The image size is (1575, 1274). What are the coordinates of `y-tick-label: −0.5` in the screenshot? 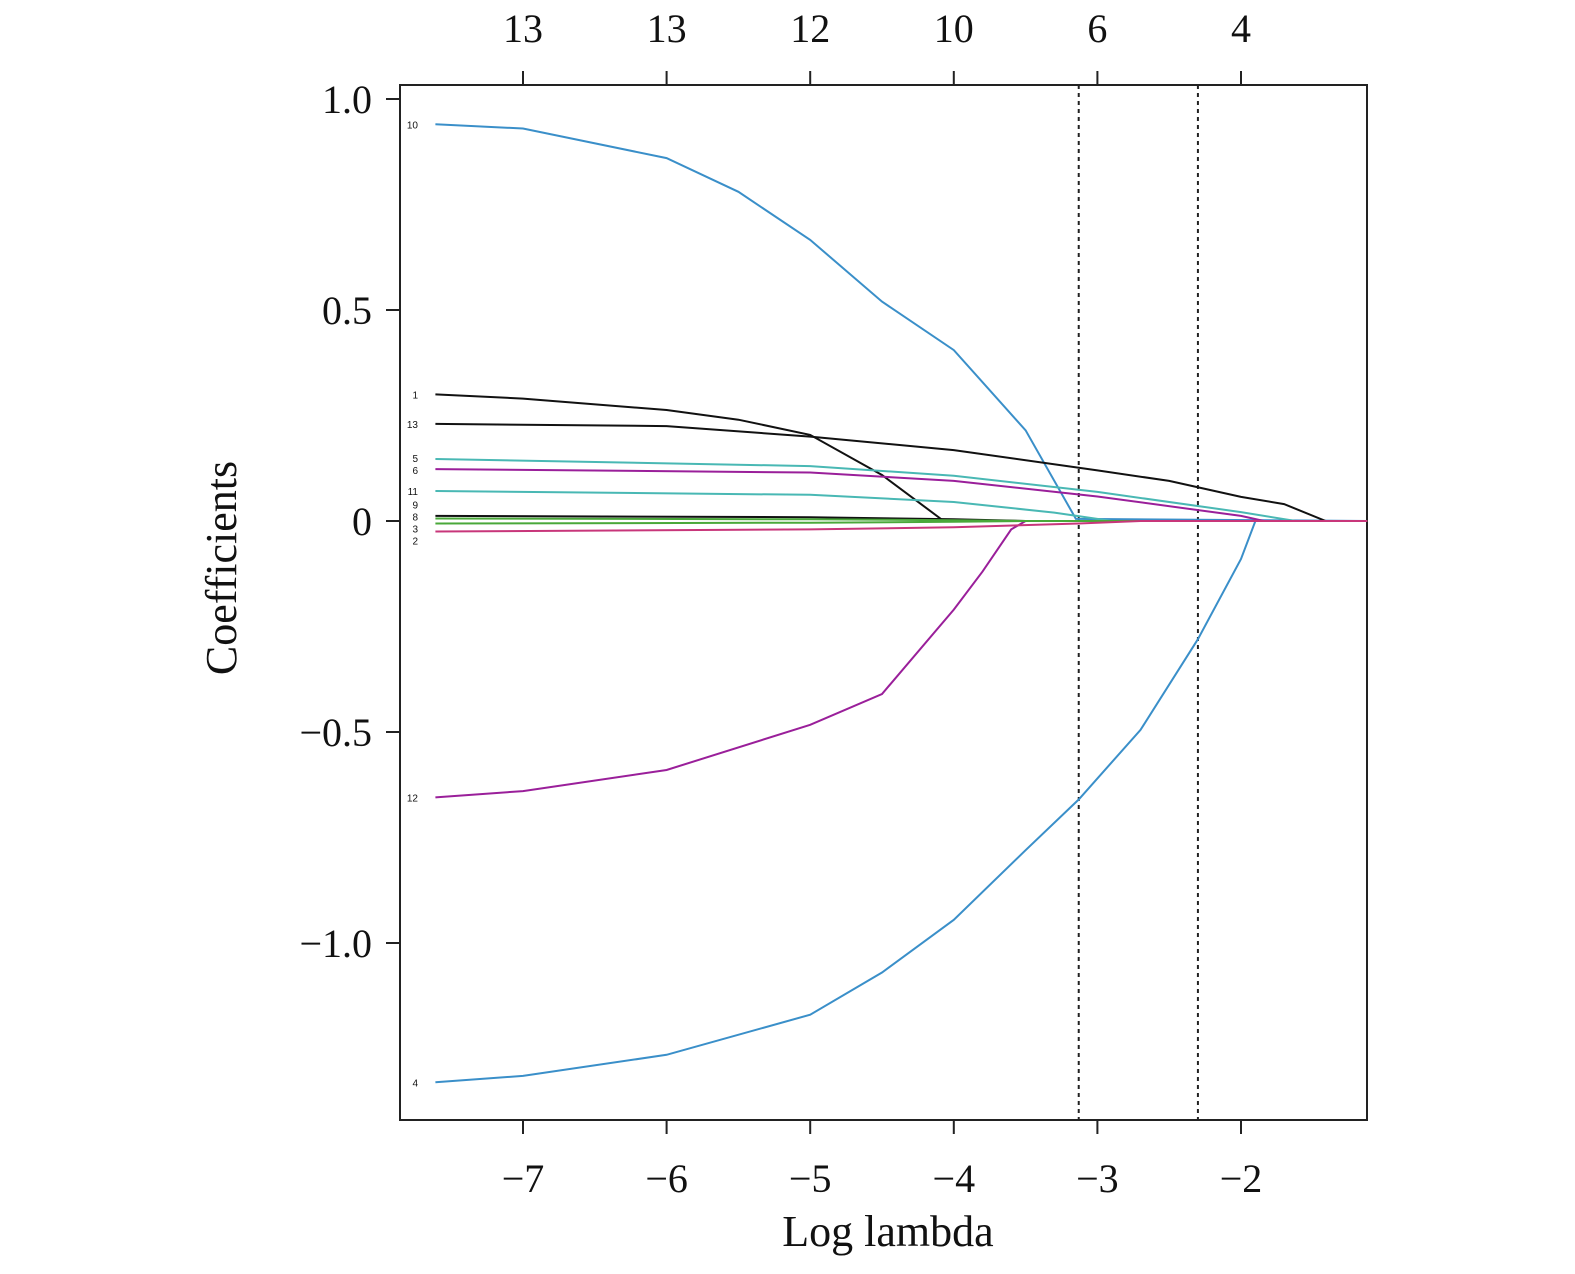 It's located at (335, 732).